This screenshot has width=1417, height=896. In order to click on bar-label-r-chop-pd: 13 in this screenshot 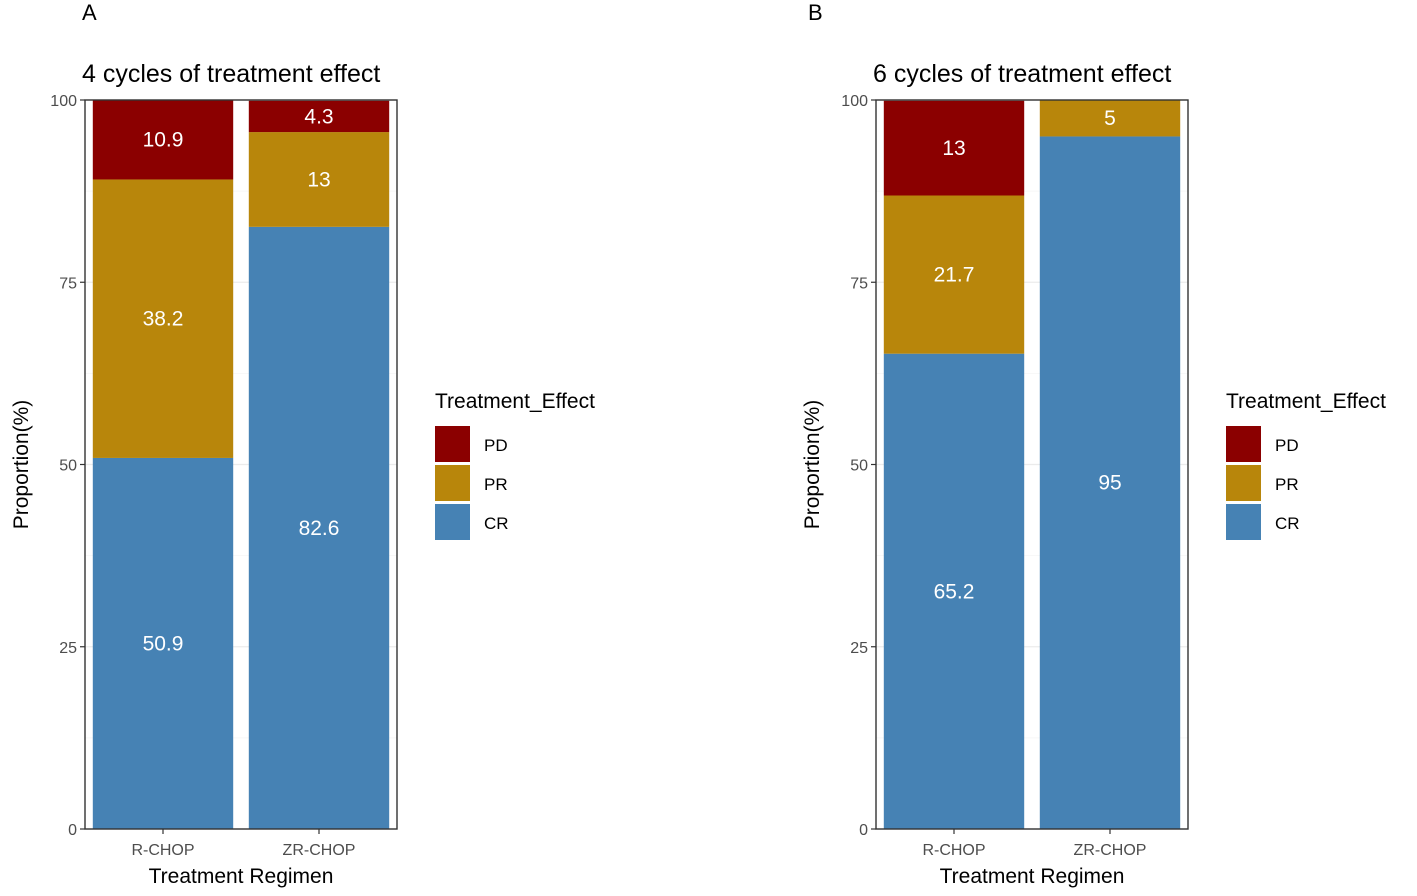, I will do `click(953, 148)`.